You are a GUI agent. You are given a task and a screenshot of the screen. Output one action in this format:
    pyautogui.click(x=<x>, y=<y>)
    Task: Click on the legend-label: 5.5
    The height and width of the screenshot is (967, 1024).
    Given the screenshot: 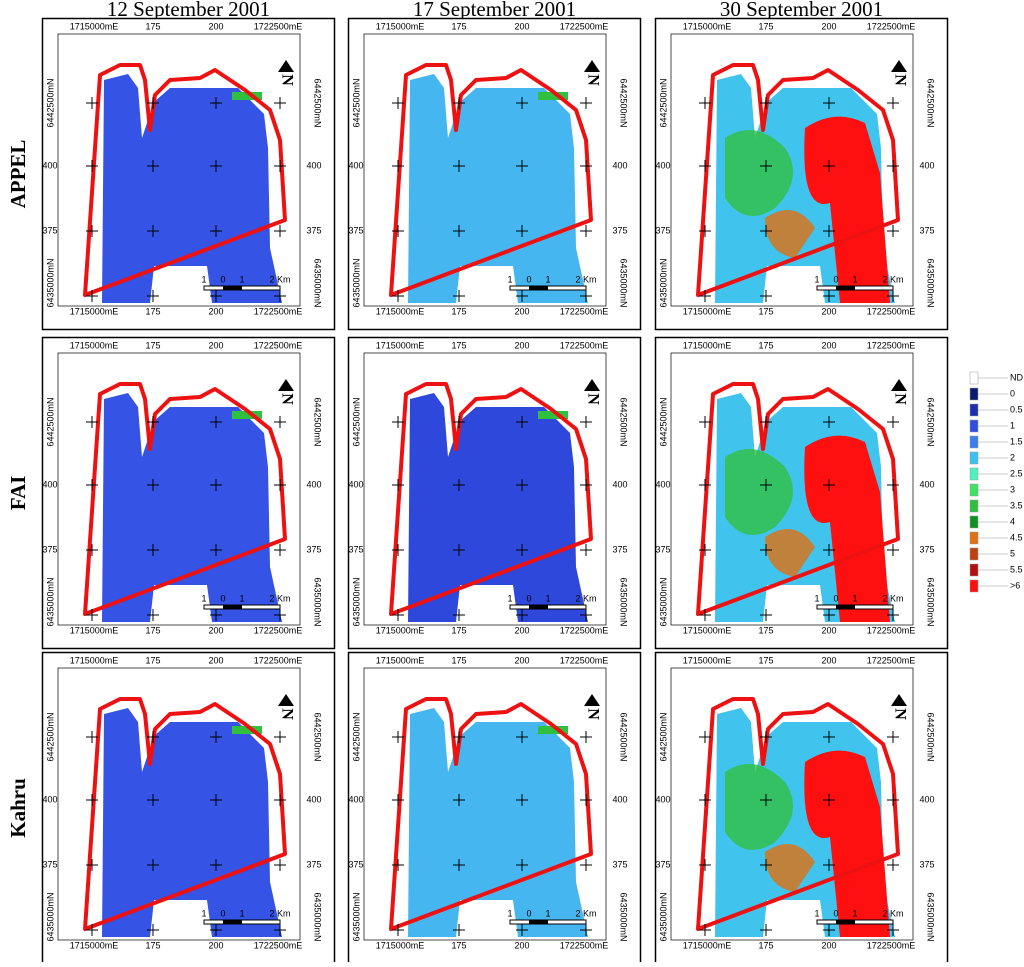 What is the action you would take?
    pyautogui.click(x=1016, y=569)
    